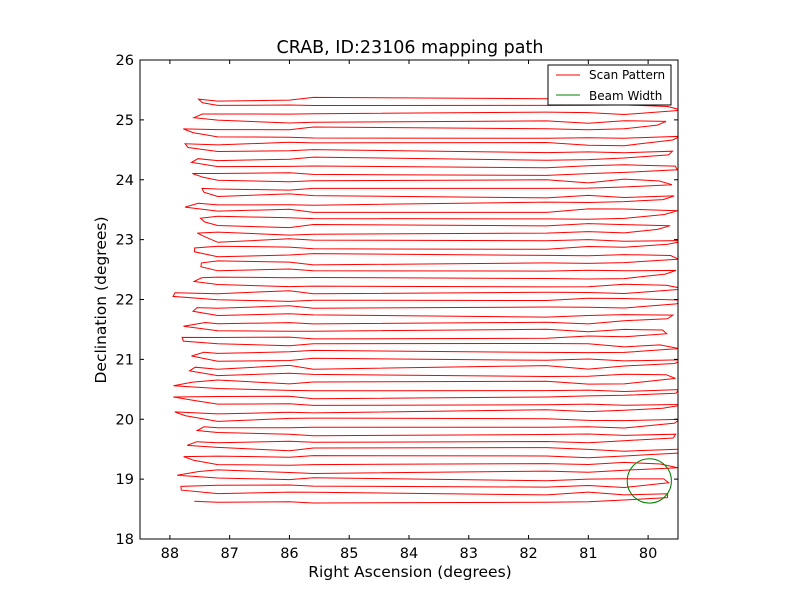 The image size is (800, 600). I want to click on legend-box, so click(609, 85).